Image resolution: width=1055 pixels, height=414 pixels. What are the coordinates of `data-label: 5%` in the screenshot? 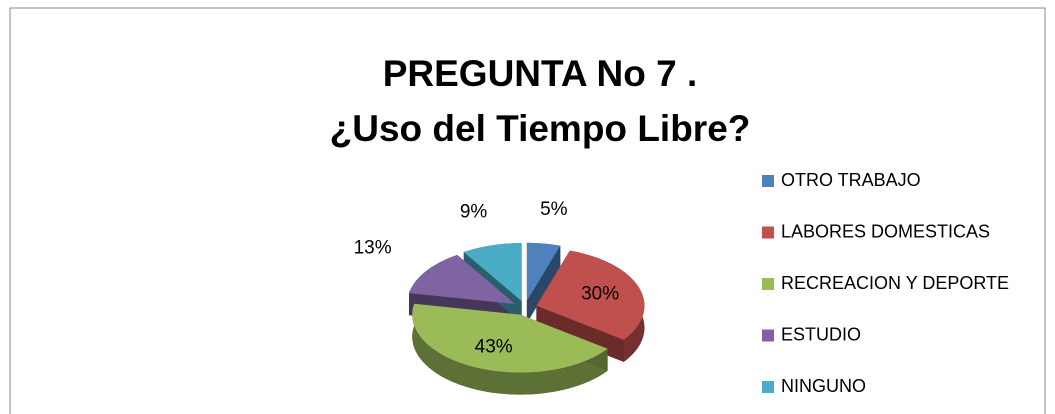 It's located at (554, 209).